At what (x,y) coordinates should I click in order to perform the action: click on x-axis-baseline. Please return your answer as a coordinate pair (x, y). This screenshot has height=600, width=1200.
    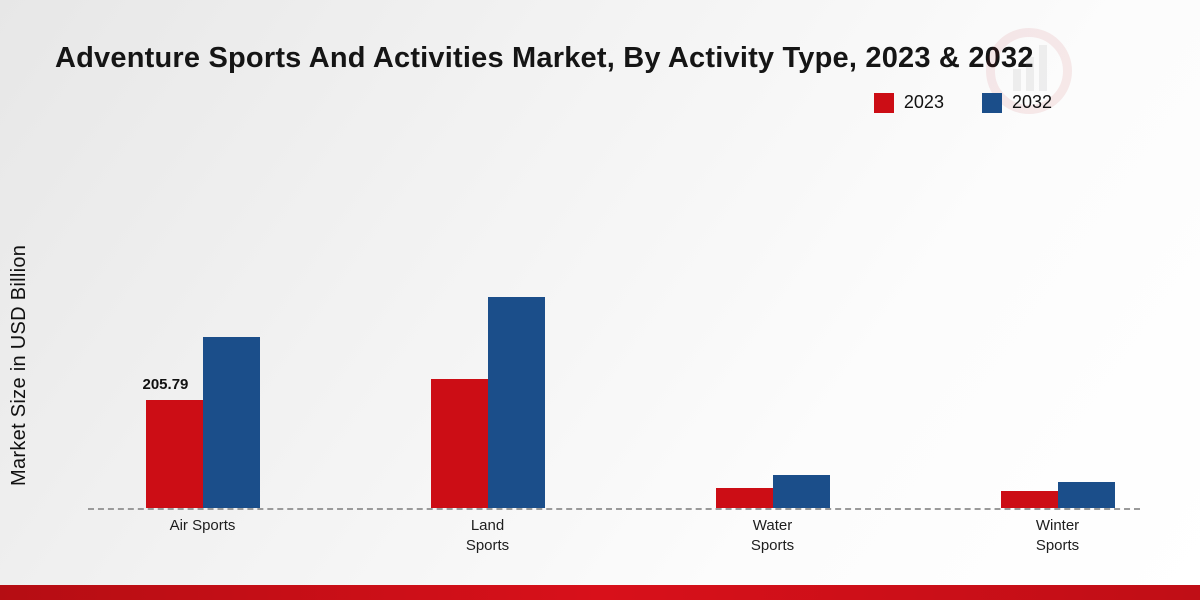
    Looking at the image, I should click on (614, 509).